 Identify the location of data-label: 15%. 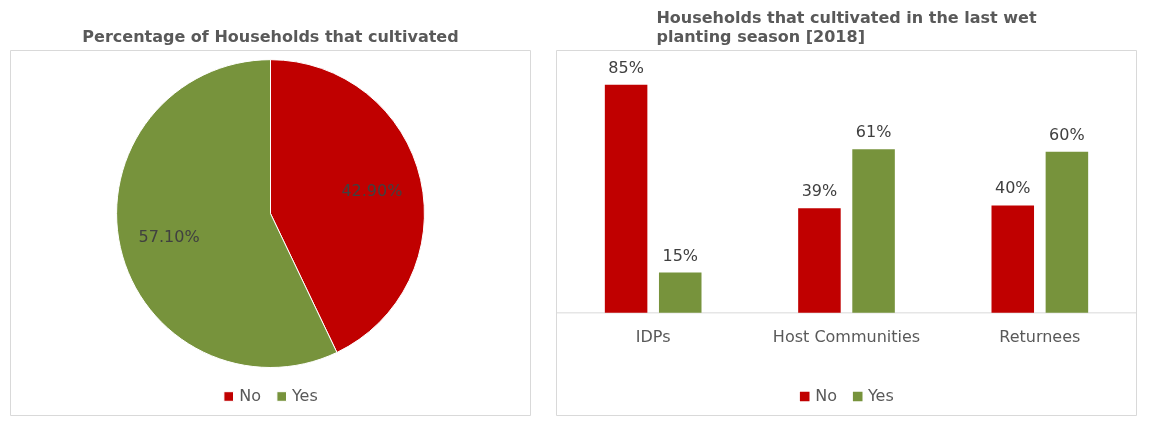
(680, 255).